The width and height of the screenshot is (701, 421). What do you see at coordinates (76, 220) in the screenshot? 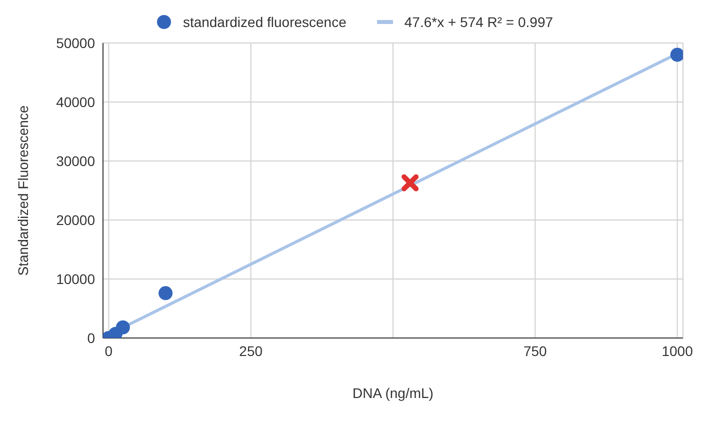
I see `y-tick-label: 20000` at bounding box center [76, 220].